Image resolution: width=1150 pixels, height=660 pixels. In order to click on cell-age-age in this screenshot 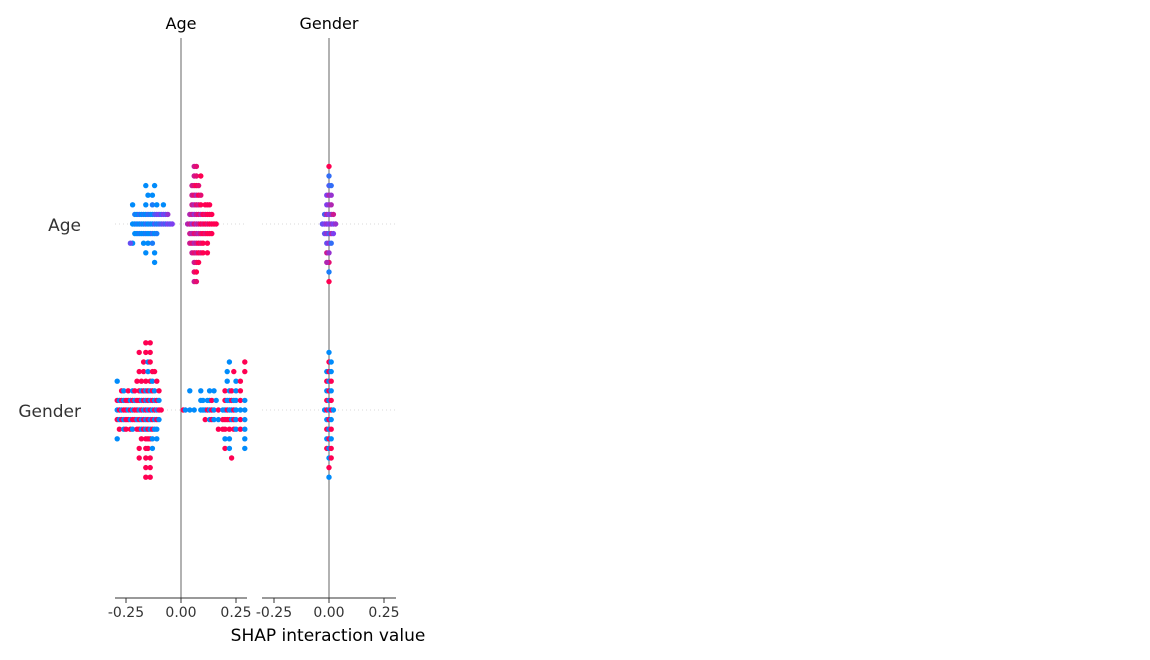, I will do `click(173, 224)`.